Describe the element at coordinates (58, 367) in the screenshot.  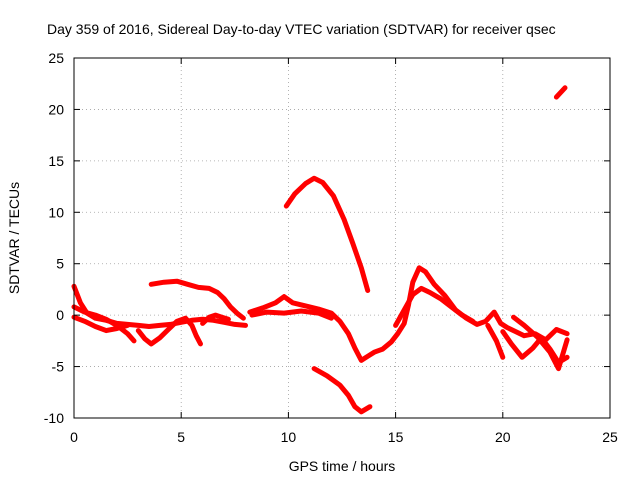
I see `y-tick-label: -5` at that location.